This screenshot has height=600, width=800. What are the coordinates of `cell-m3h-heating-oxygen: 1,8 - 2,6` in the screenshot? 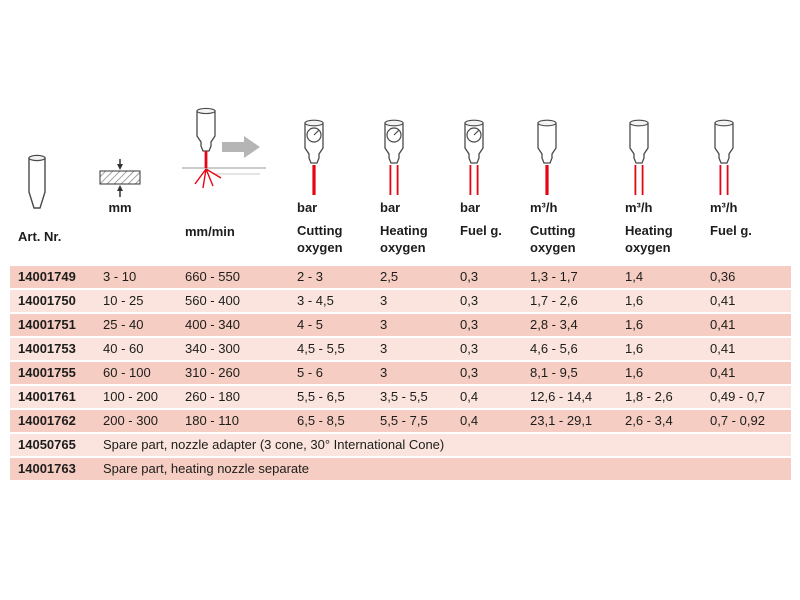 It's located at (649, 396).